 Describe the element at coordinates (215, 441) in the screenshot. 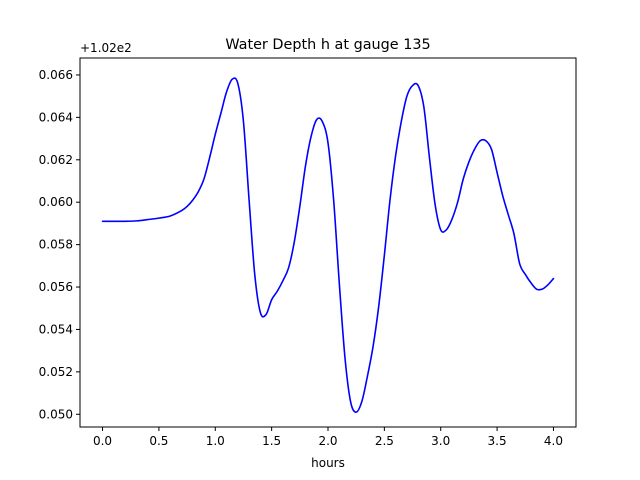

I see `x-tick-label: 1.0` at that location.